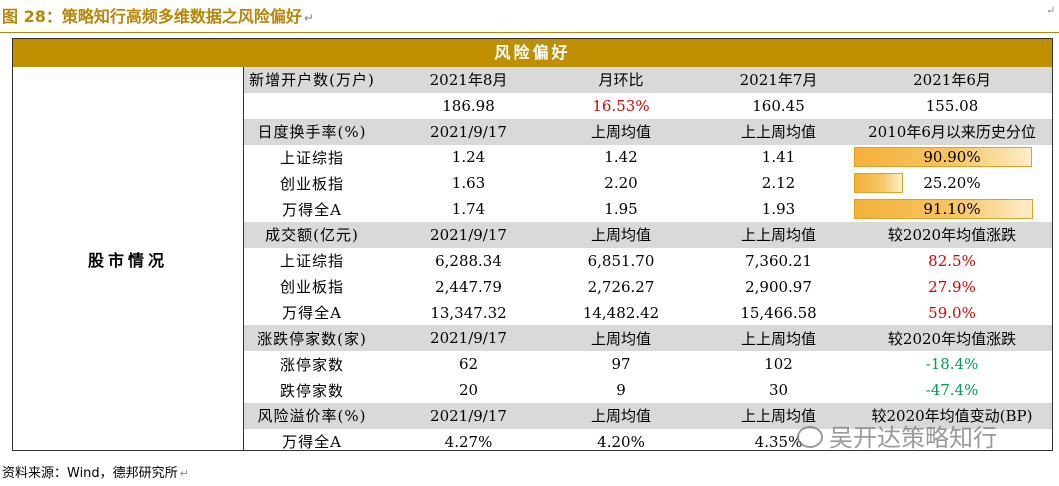 This screenshot has width=1059, height=486. I want to click on value-cell: 16.53%, so click(621, 105).